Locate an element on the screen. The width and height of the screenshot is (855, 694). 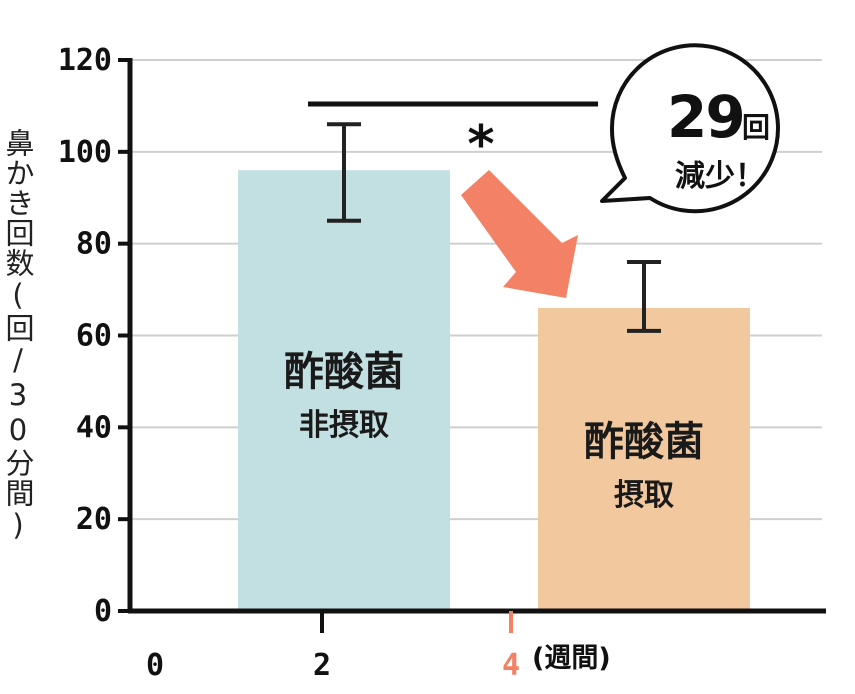
callout-unit: 回 is located at coordinates (756, 127).